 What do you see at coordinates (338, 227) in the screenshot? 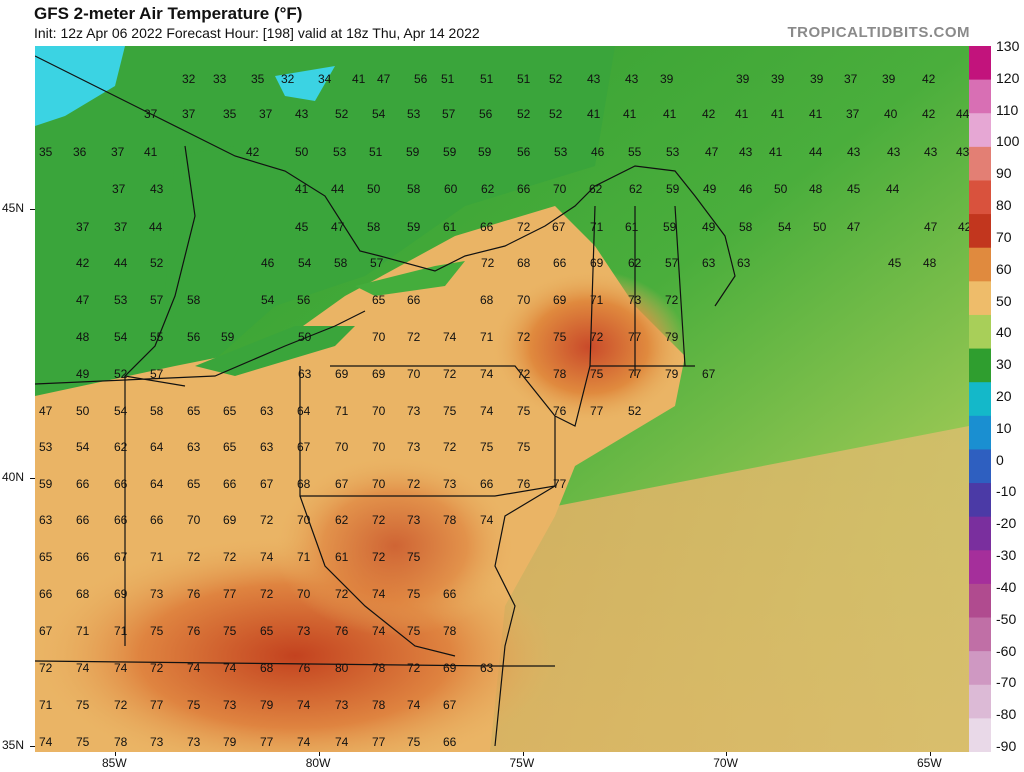
I see `temperature-value: 47` at bounding box center [338, 227].